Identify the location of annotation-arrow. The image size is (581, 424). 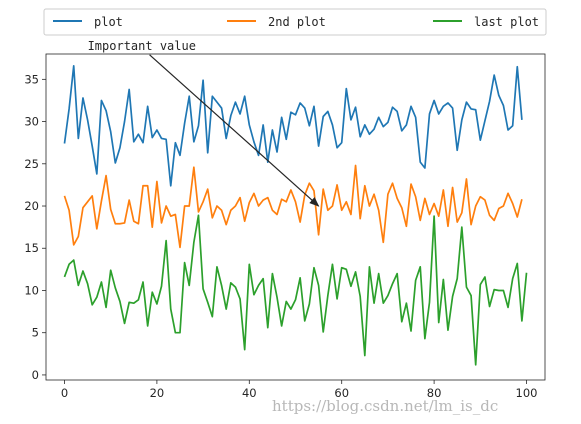
(234, 130).